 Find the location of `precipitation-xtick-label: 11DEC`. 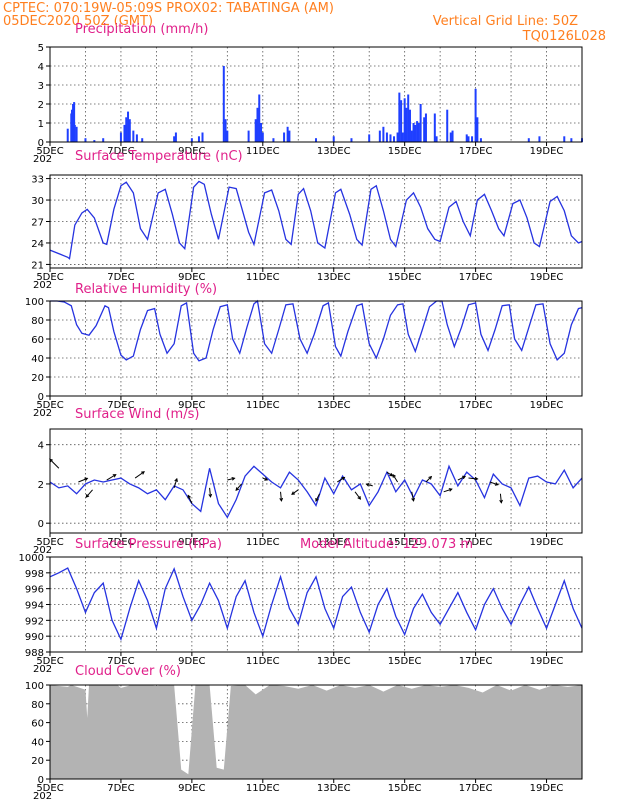

precipitation-xtick-label: 11DEC is located at coordinates (263, 151).